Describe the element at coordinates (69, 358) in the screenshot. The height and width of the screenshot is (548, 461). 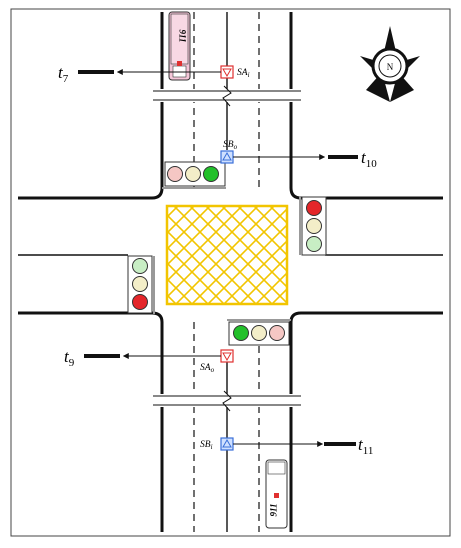
I see `label-t9: t9` at that location.